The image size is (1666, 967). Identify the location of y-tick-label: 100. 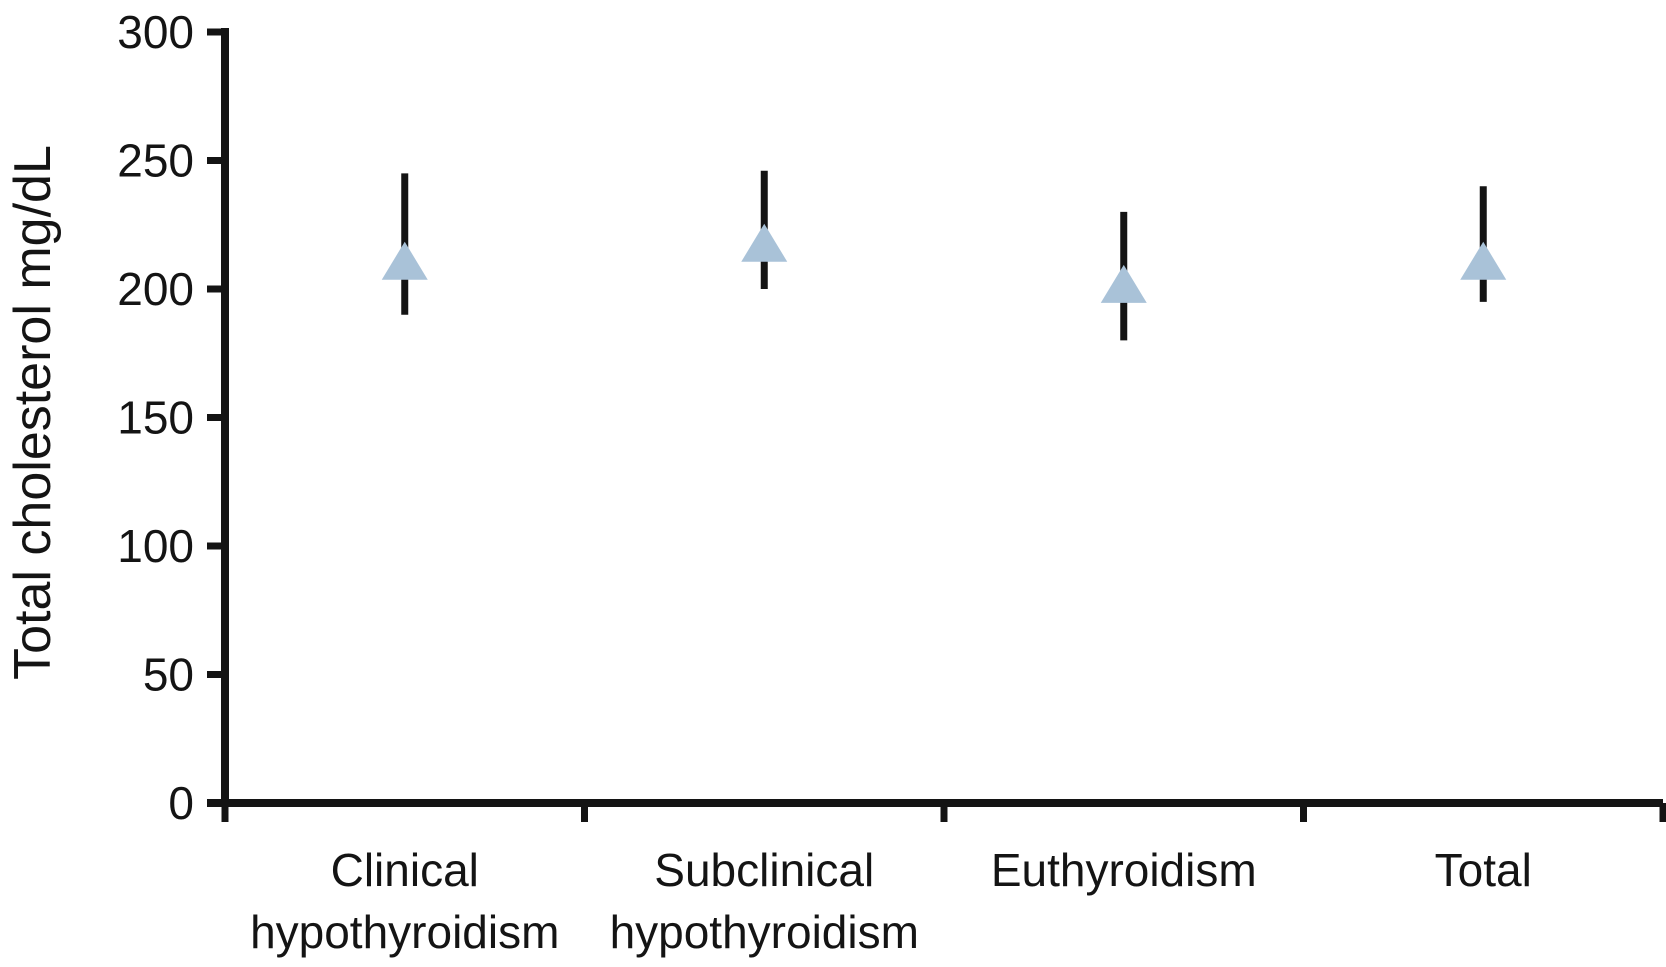
(155, 546).